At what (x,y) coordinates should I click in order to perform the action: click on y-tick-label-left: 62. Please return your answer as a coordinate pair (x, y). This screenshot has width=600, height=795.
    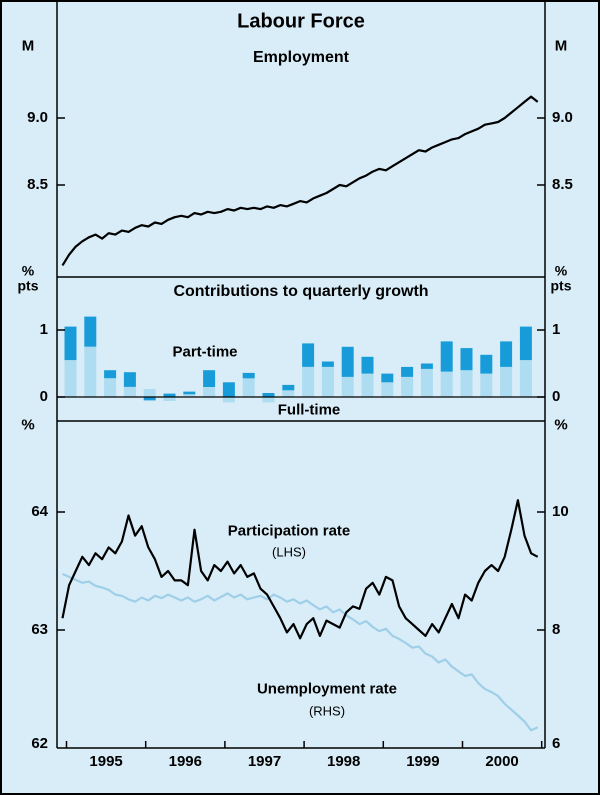
    Looking at the image, I should click on (39, 743).